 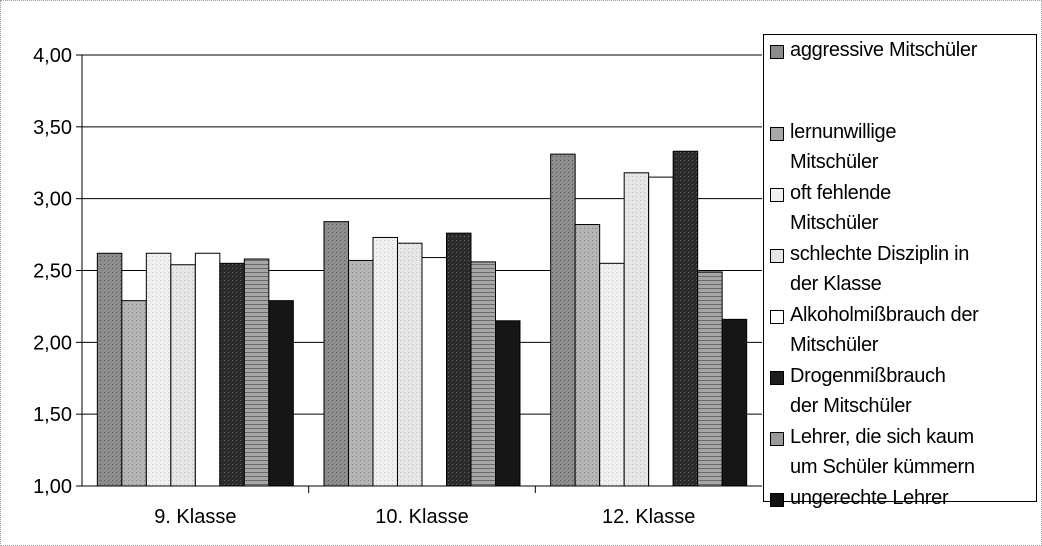 I want to click on legend-label: Lehrer, die sich kaum, so click(x=882, y=437).